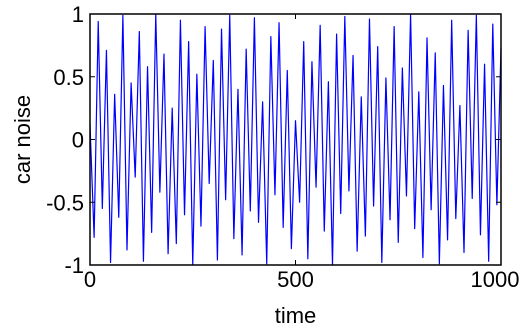 This screenshot has width=532, height=332. I want to click on x-tick-label: 0, so click(90, 279).